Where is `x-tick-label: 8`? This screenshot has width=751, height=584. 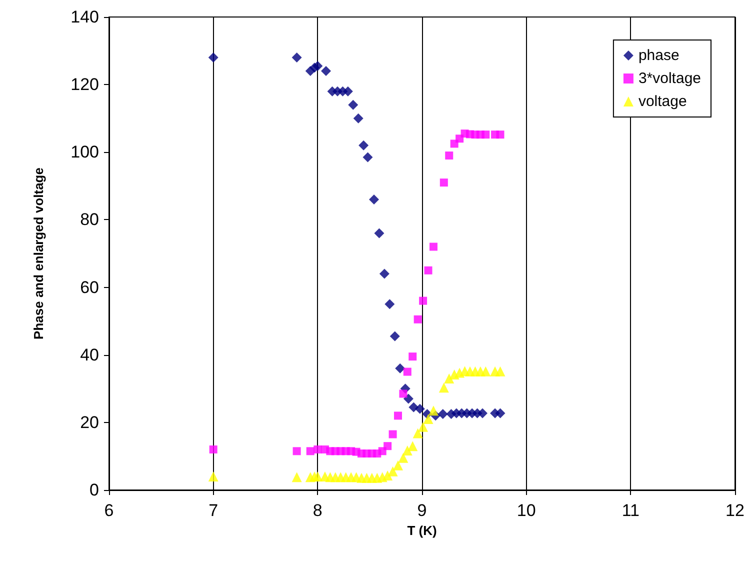
x-tick-label: 8 is located at coordinates (317, 510).